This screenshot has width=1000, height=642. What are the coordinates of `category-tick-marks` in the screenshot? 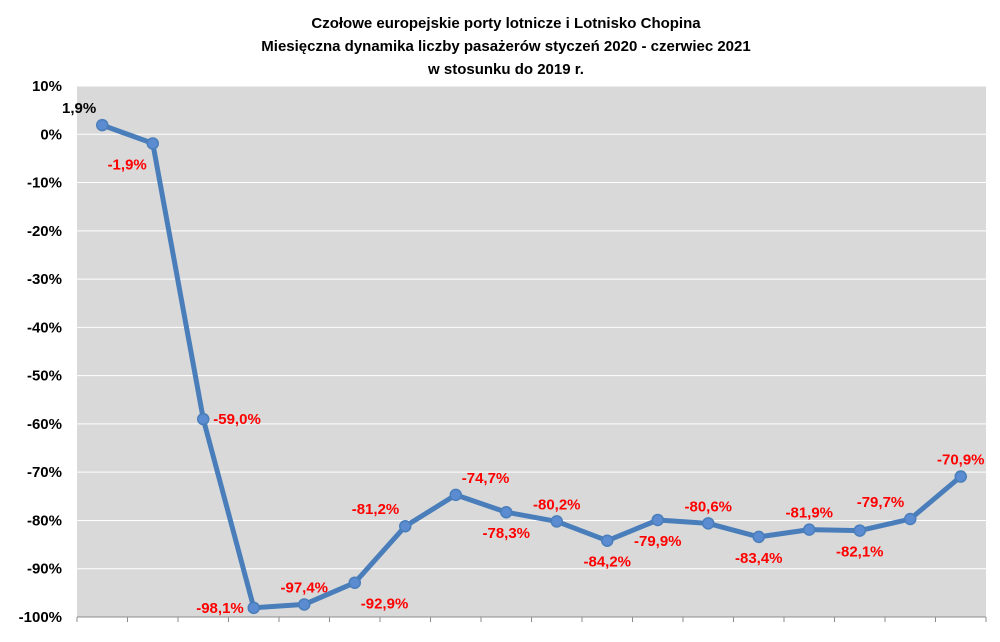 It's located at (531, 619).